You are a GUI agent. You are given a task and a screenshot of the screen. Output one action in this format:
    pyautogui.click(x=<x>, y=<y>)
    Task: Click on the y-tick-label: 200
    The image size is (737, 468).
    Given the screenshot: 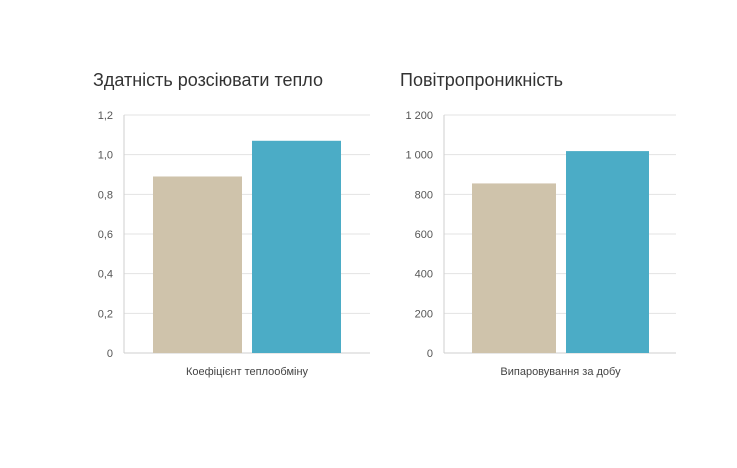 What is the action you would take?
    pyautogui.click(x=424, y=314)
    